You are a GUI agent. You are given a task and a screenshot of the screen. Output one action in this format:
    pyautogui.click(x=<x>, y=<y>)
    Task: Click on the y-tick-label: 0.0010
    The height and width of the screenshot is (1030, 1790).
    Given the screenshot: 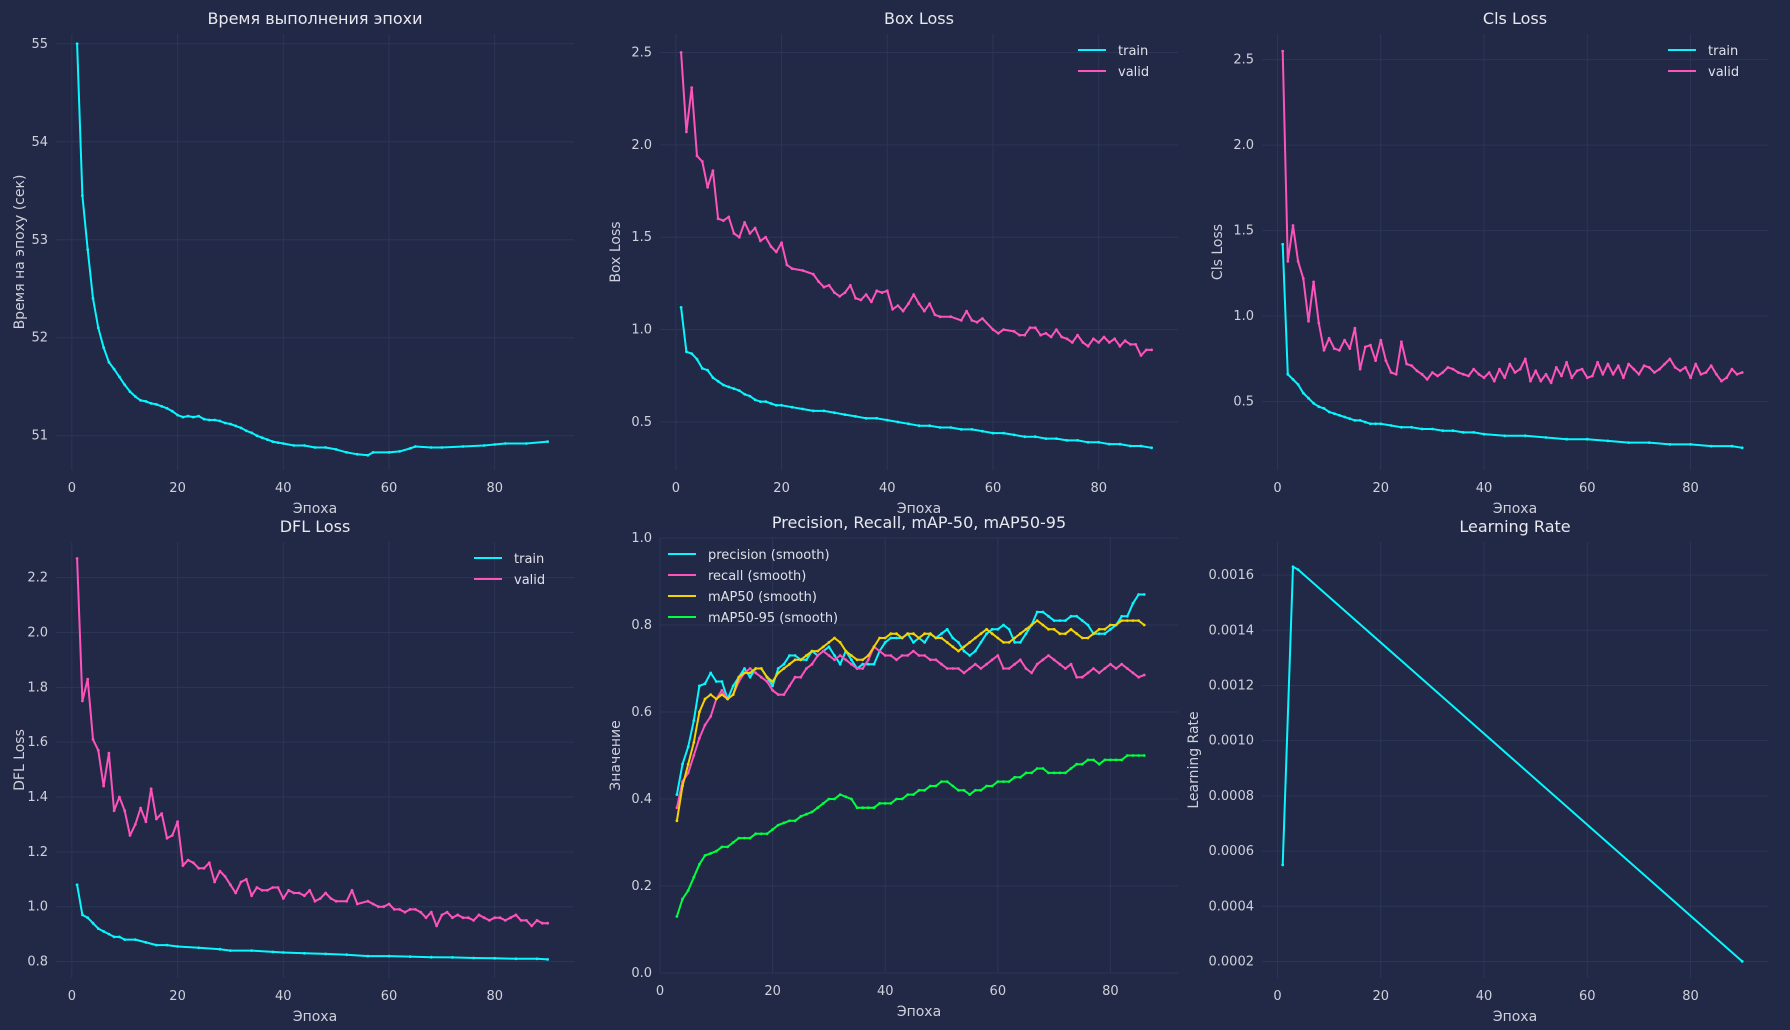 What is the action you would take?
    pyautogui.click(x=1232, y=741)
    